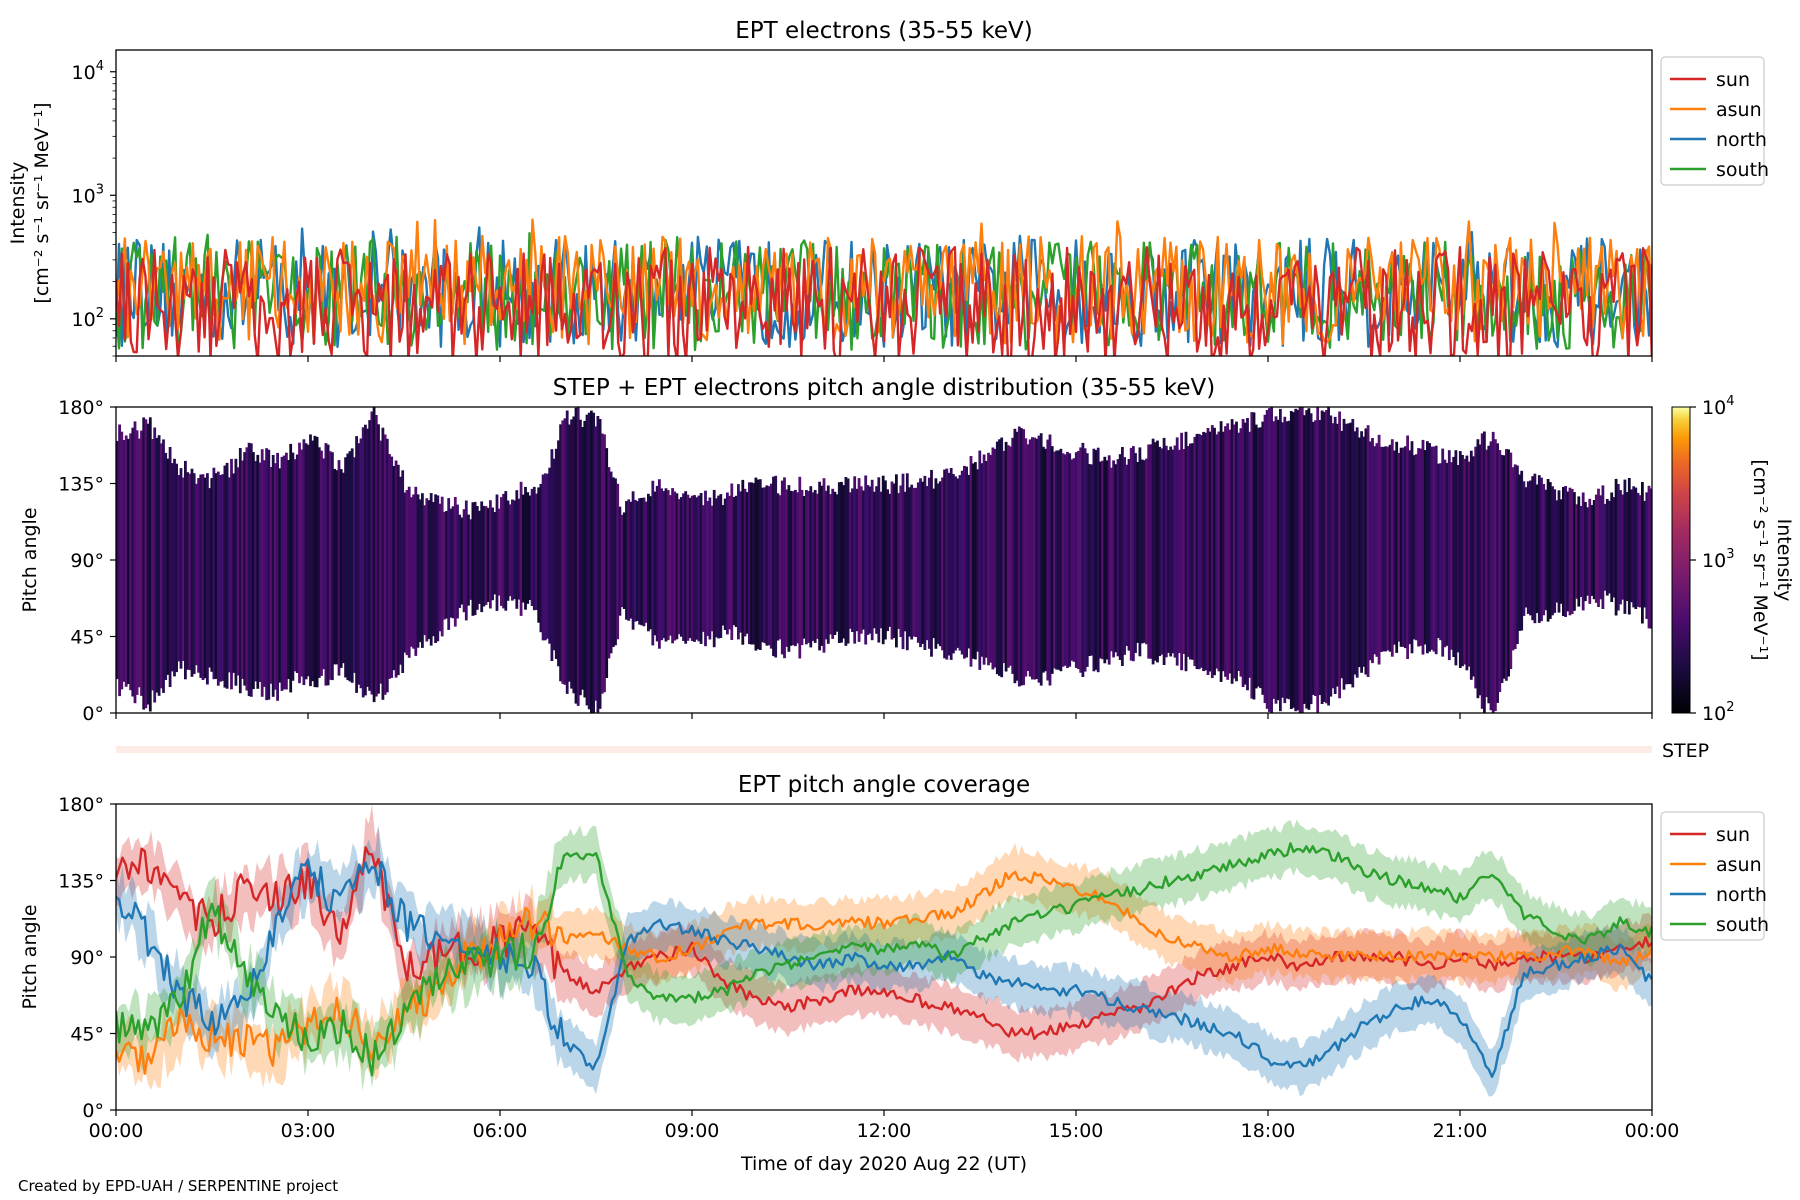 This screenshot has width=1800, height=1200. What do you see at coordinates (884, 292) in the screenshot?
I see `intensity-line-south` at bounding box center [884, 292].